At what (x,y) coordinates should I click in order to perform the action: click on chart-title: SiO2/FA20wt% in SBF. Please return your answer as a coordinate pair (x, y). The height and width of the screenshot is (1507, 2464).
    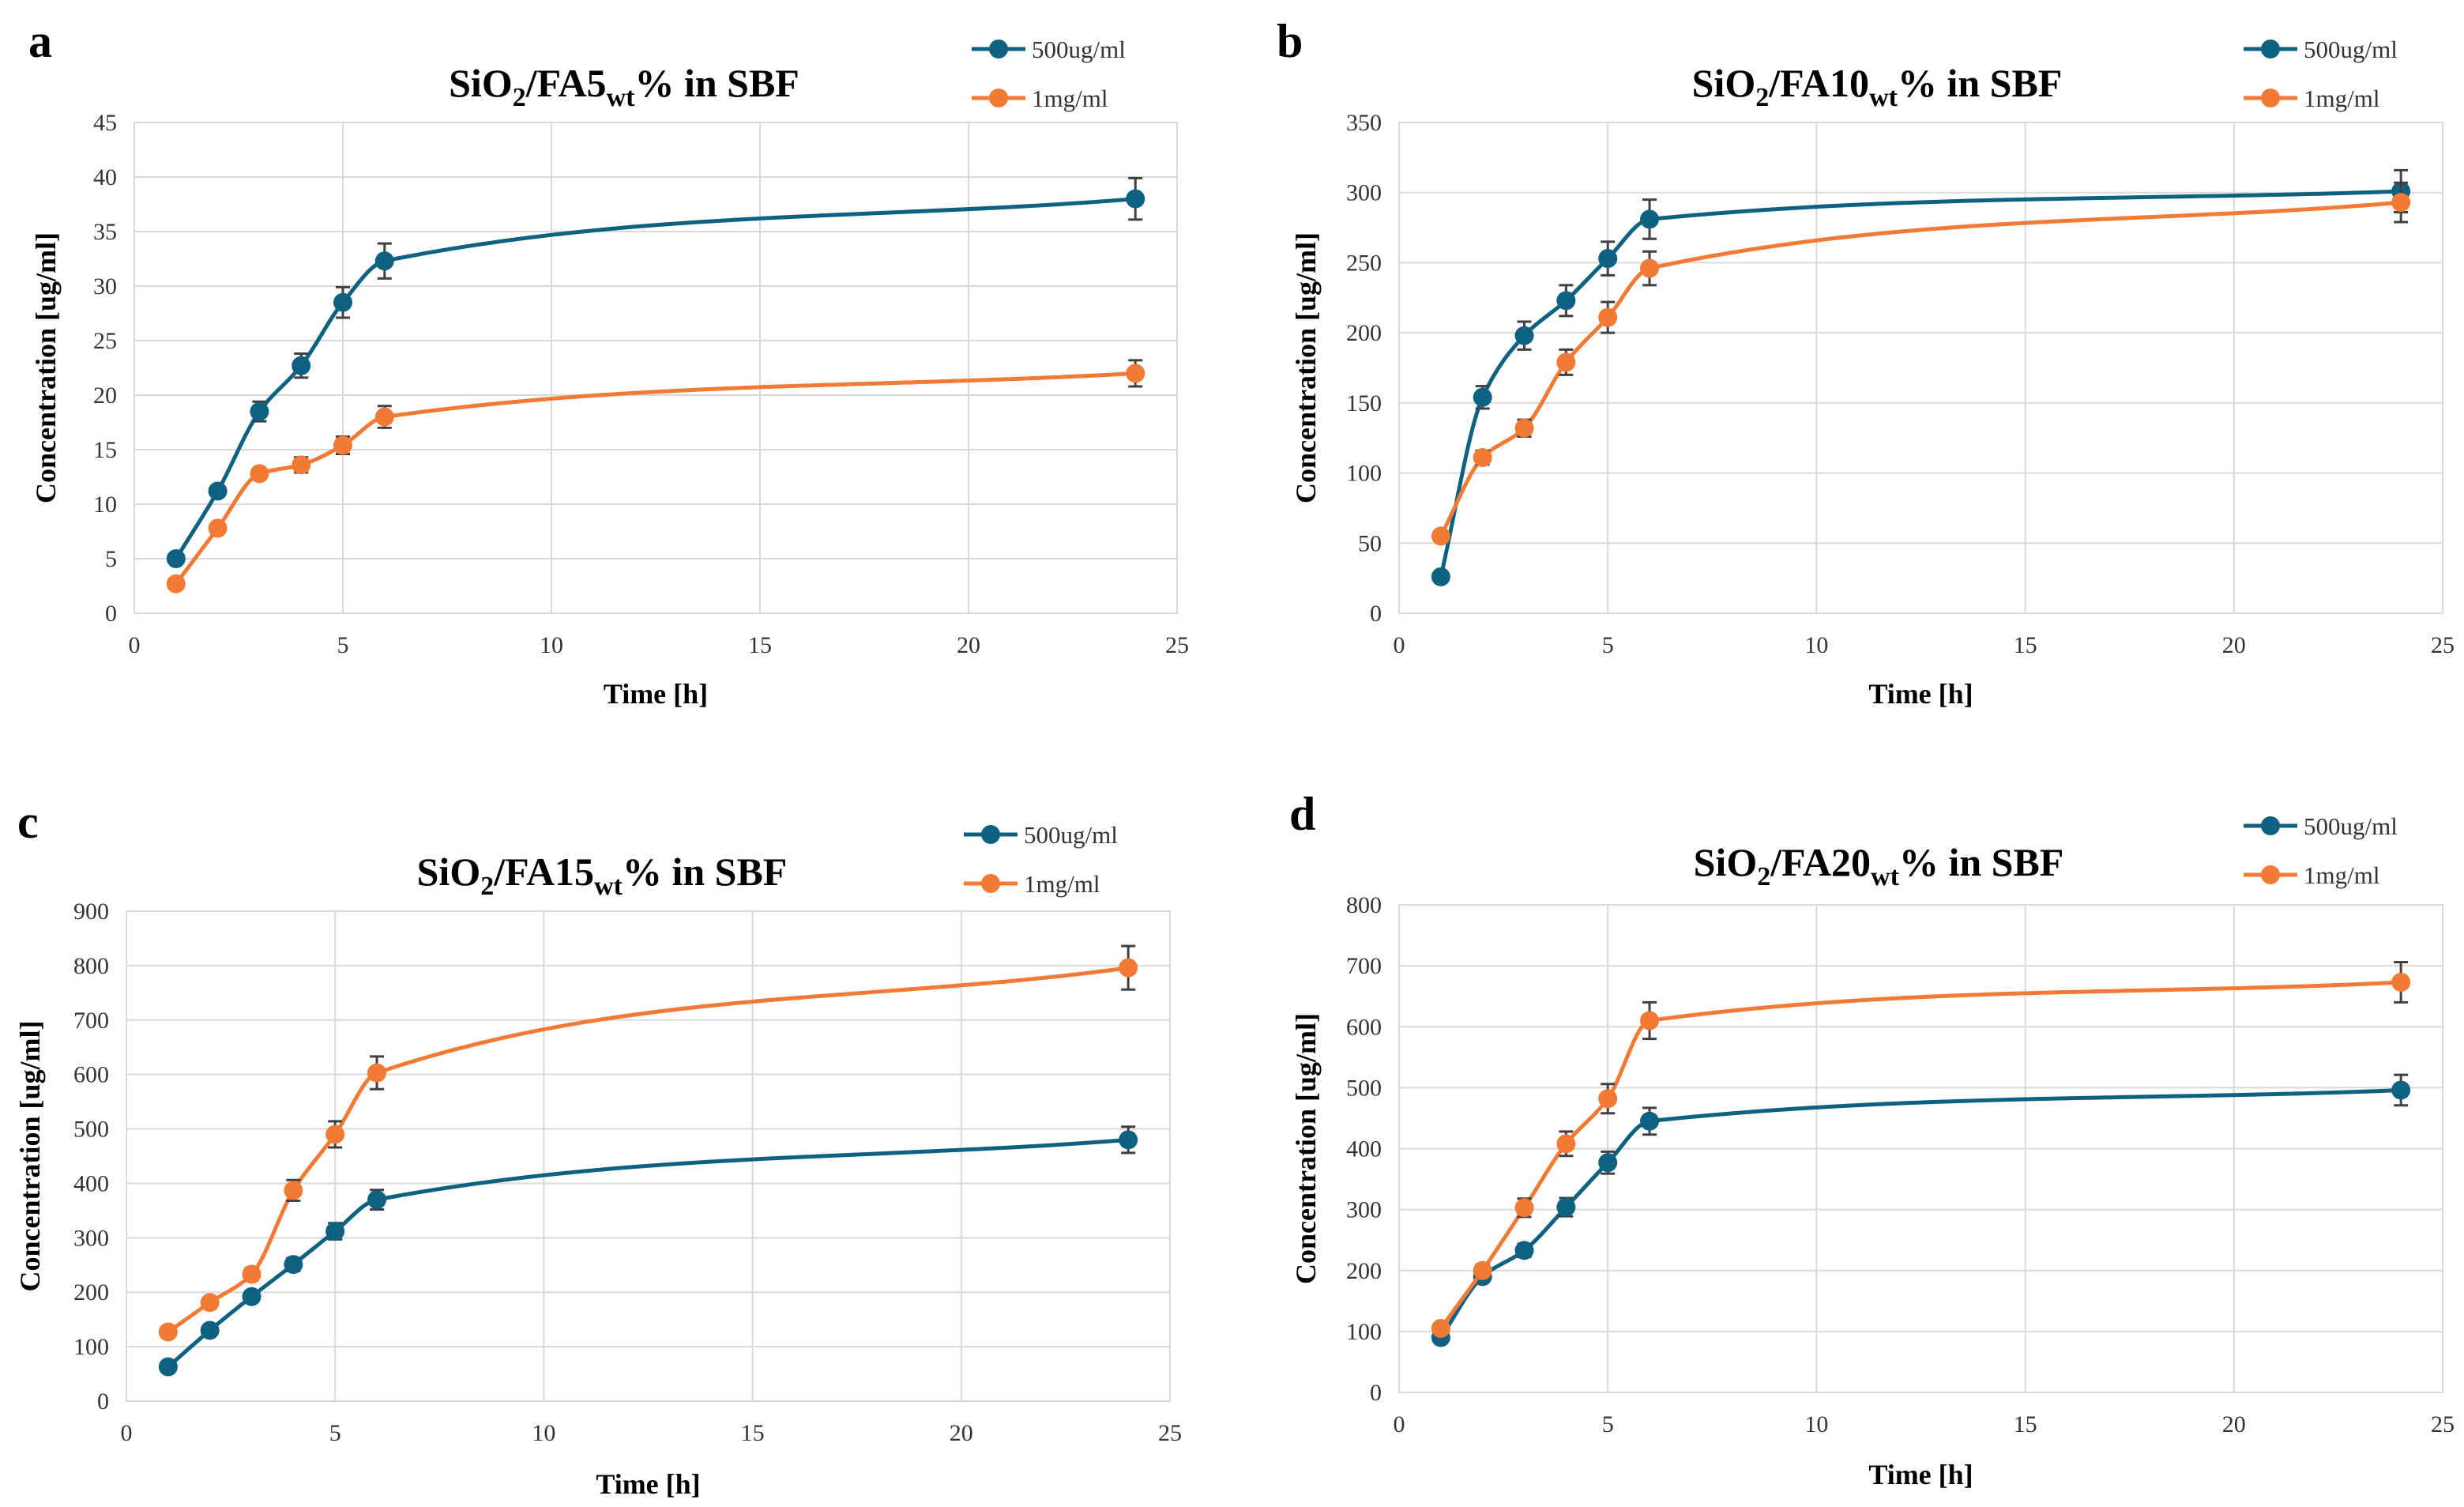
    Looking at the image, I should click on (1879, 865).